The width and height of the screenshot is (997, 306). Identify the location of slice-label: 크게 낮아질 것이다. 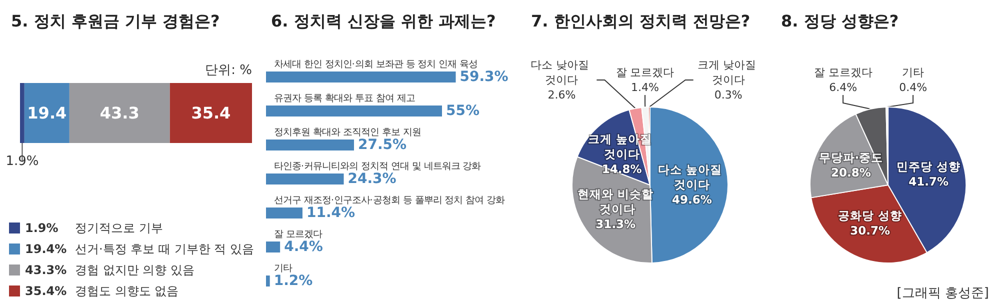
(728, 72).